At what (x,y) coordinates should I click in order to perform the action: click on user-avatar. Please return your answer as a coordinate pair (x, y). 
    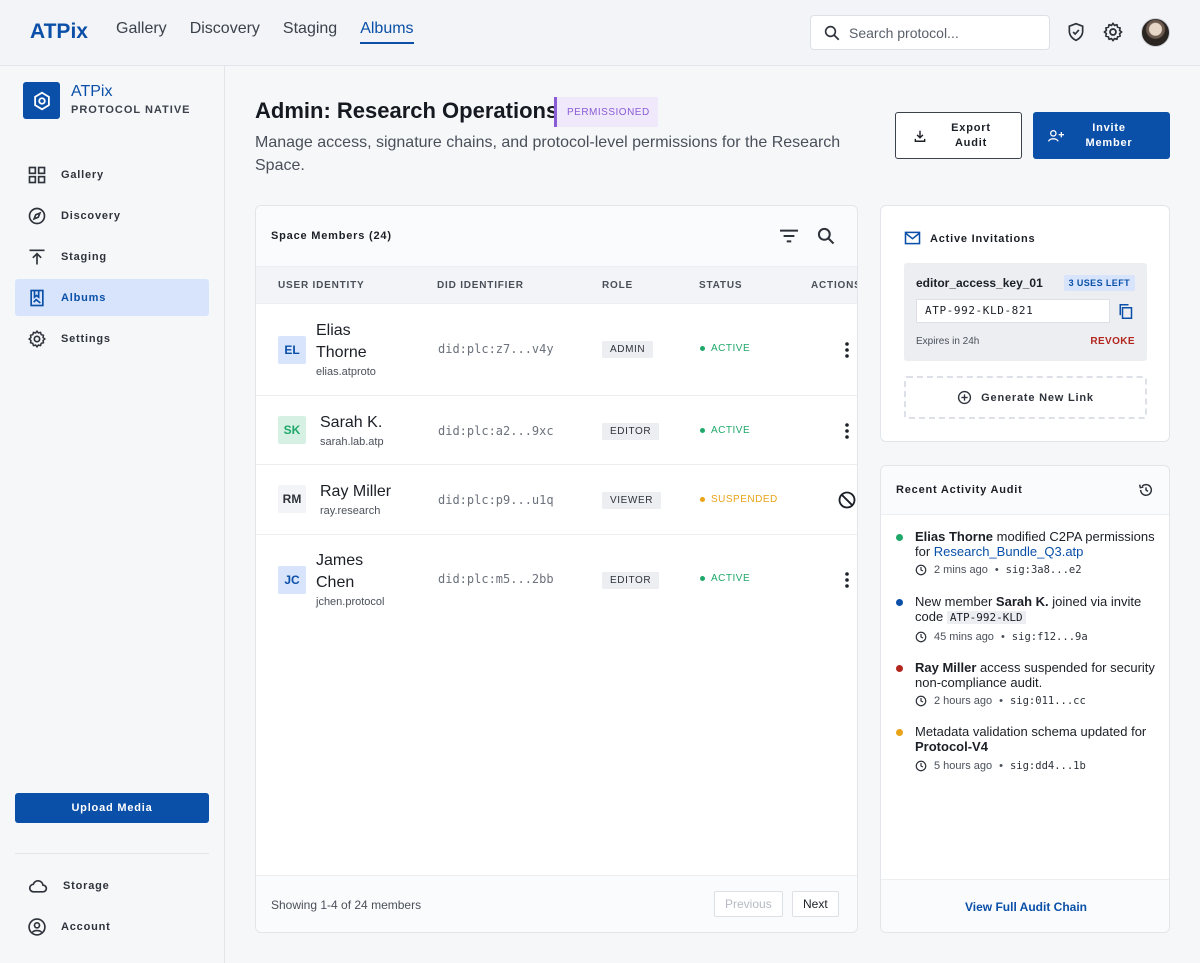
    Looking at the image, I should click on (1155, 32).